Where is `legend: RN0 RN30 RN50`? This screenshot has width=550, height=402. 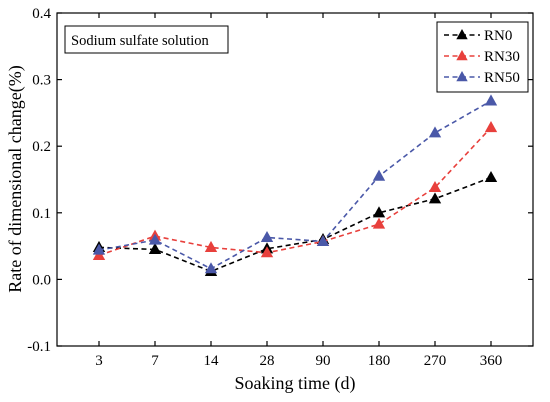 legend: RN0 RN30 RN50 is located at coordinates (482, 57).